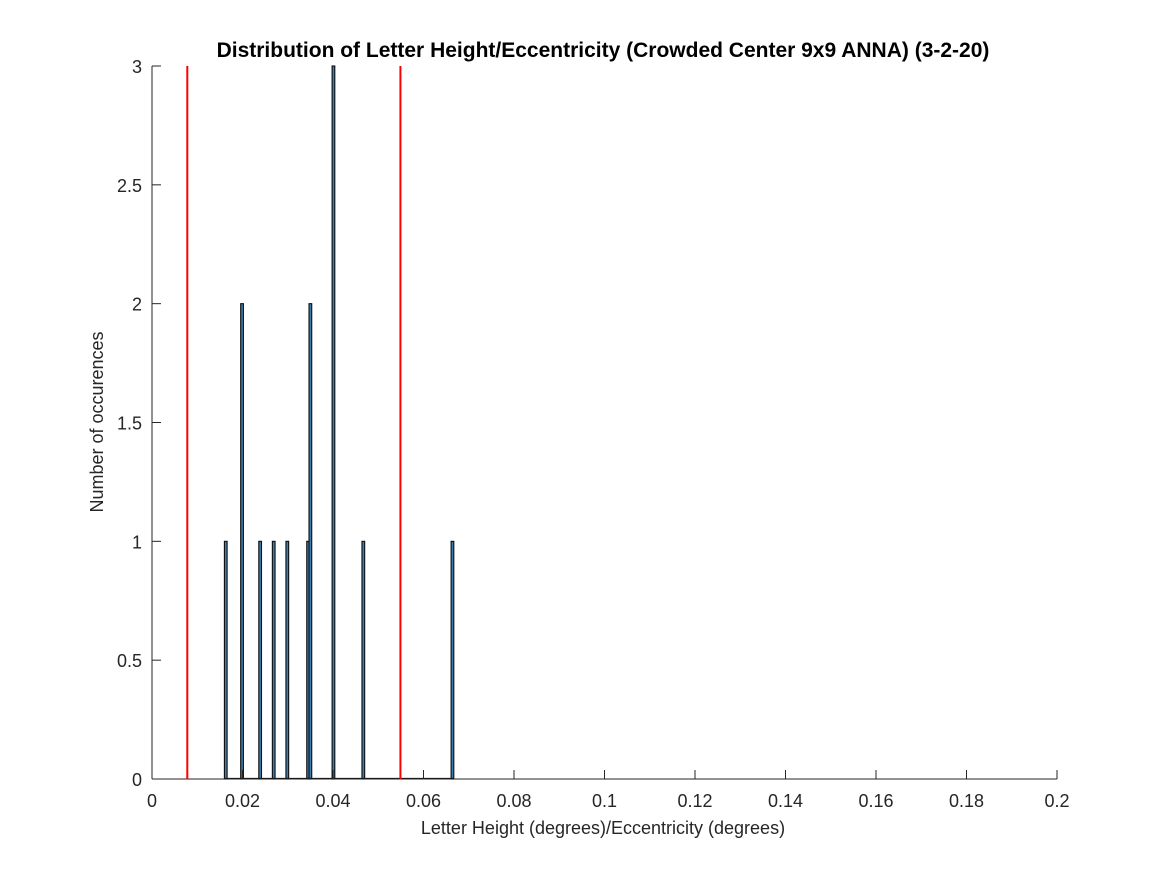  Describe the element at coordinates (332, 801) in the screenshot. I see `x-tick-label: 0.04` at that location.